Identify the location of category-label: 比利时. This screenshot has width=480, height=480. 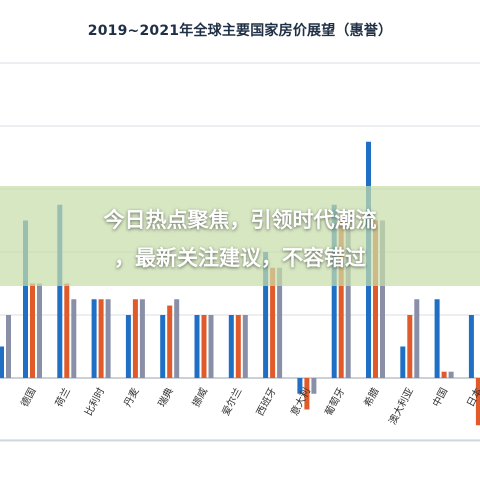
(95, 402).